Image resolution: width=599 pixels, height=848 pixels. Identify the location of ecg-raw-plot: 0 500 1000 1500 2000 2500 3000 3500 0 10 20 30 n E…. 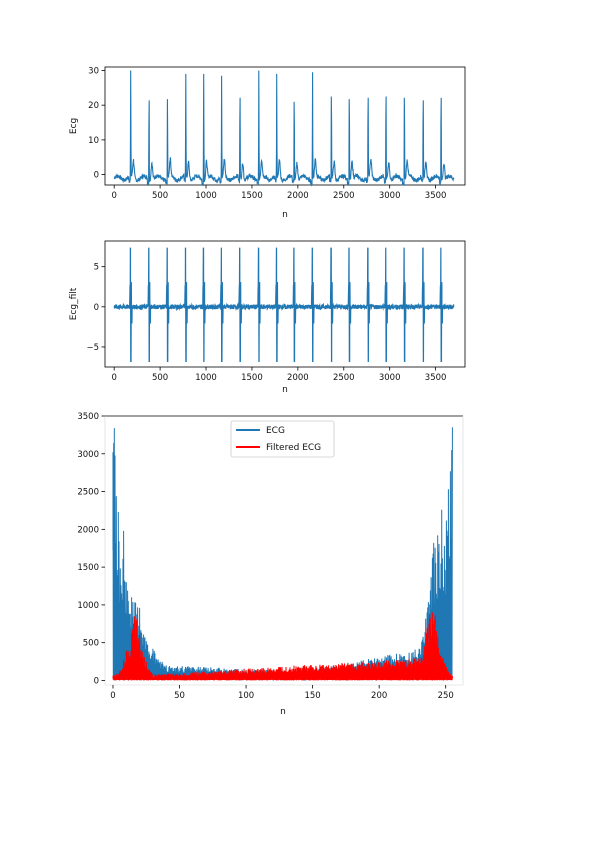
(267, 143).